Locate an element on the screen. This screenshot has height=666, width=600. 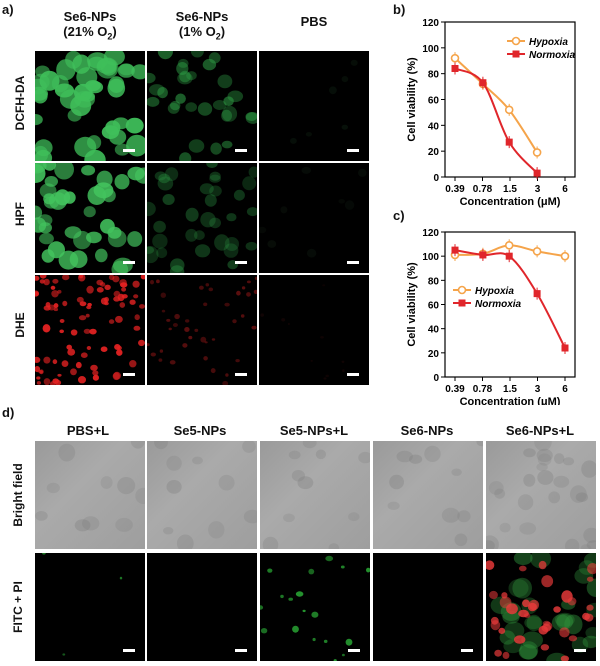
panel-a-column-header-1: Se6-NPs (21% O2) is located at coordinates (90, 27).